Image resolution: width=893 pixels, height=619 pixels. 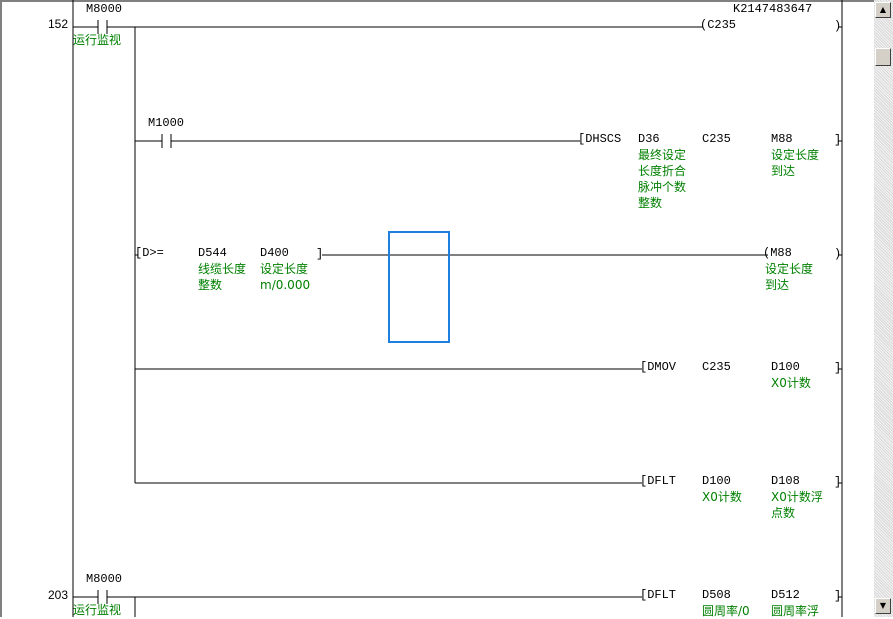 I want to click on operand: D108, so click(x=785, y=481).